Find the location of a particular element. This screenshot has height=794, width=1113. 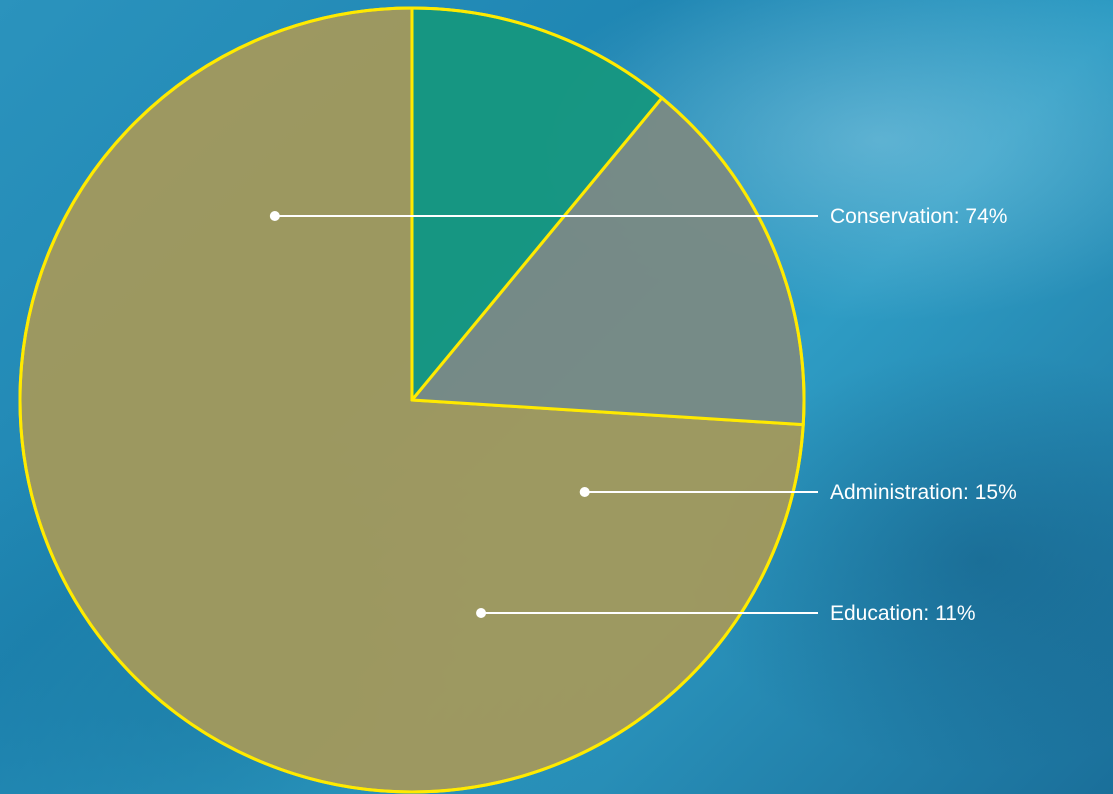

callout-dot-conservation is located at coordinates (274, 216).